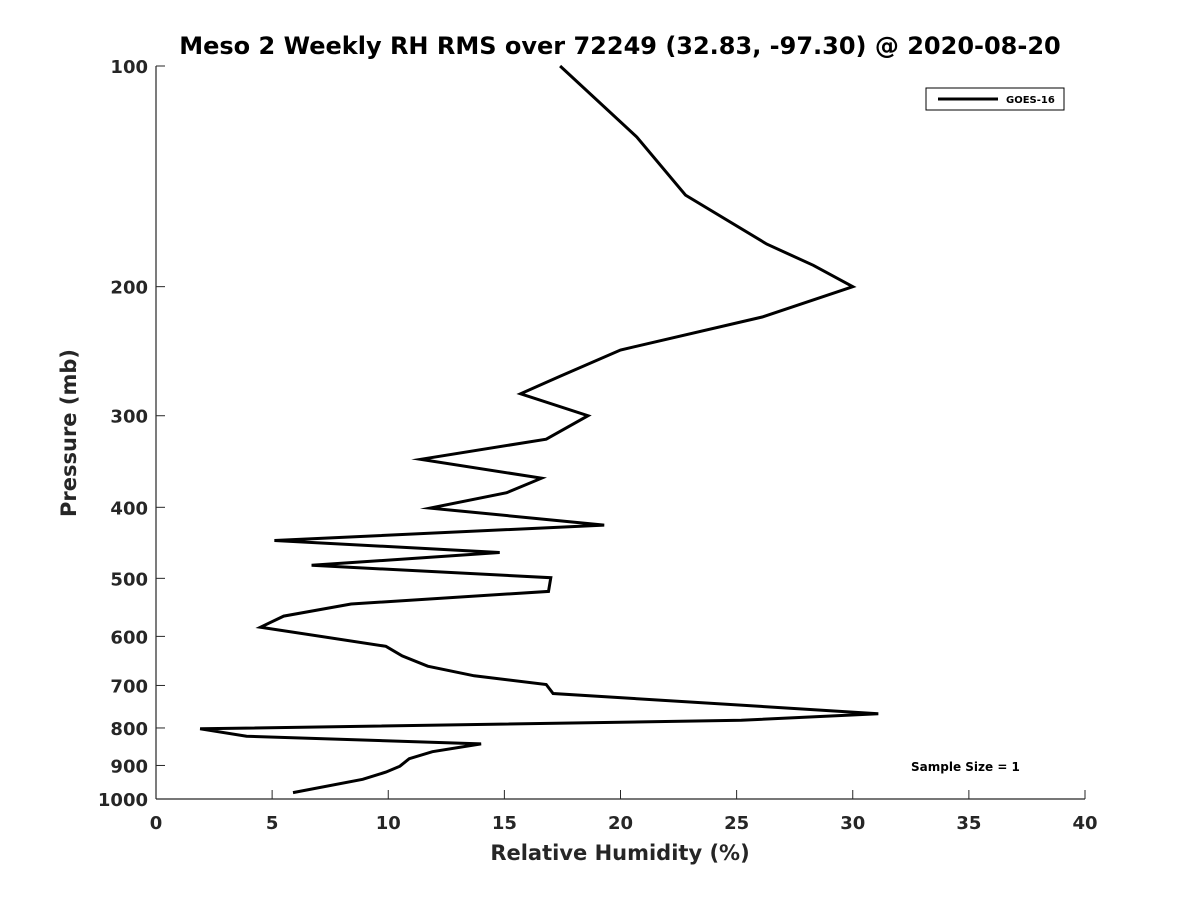  Describe the element at coordinates (129, 417) in the screenshot. I see `y-tick-label: 300` at that location.